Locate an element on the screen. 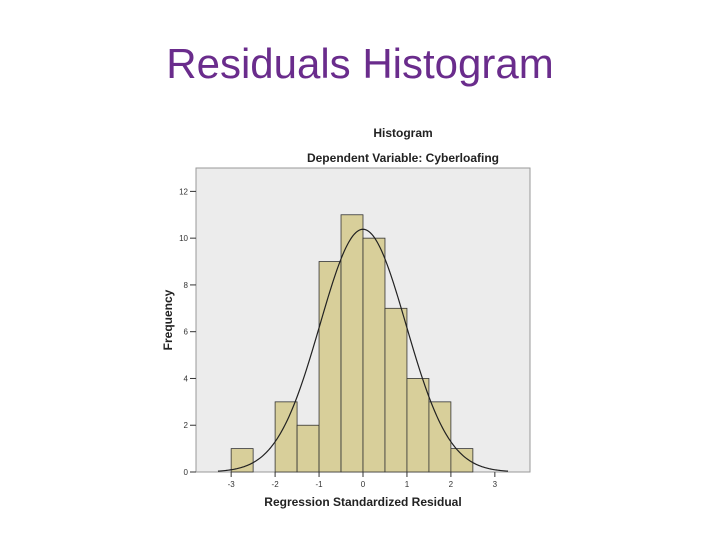 The height and width of the screenshot is (540, 720). y-tick-label: 8 is located at coordinates (186, 285).